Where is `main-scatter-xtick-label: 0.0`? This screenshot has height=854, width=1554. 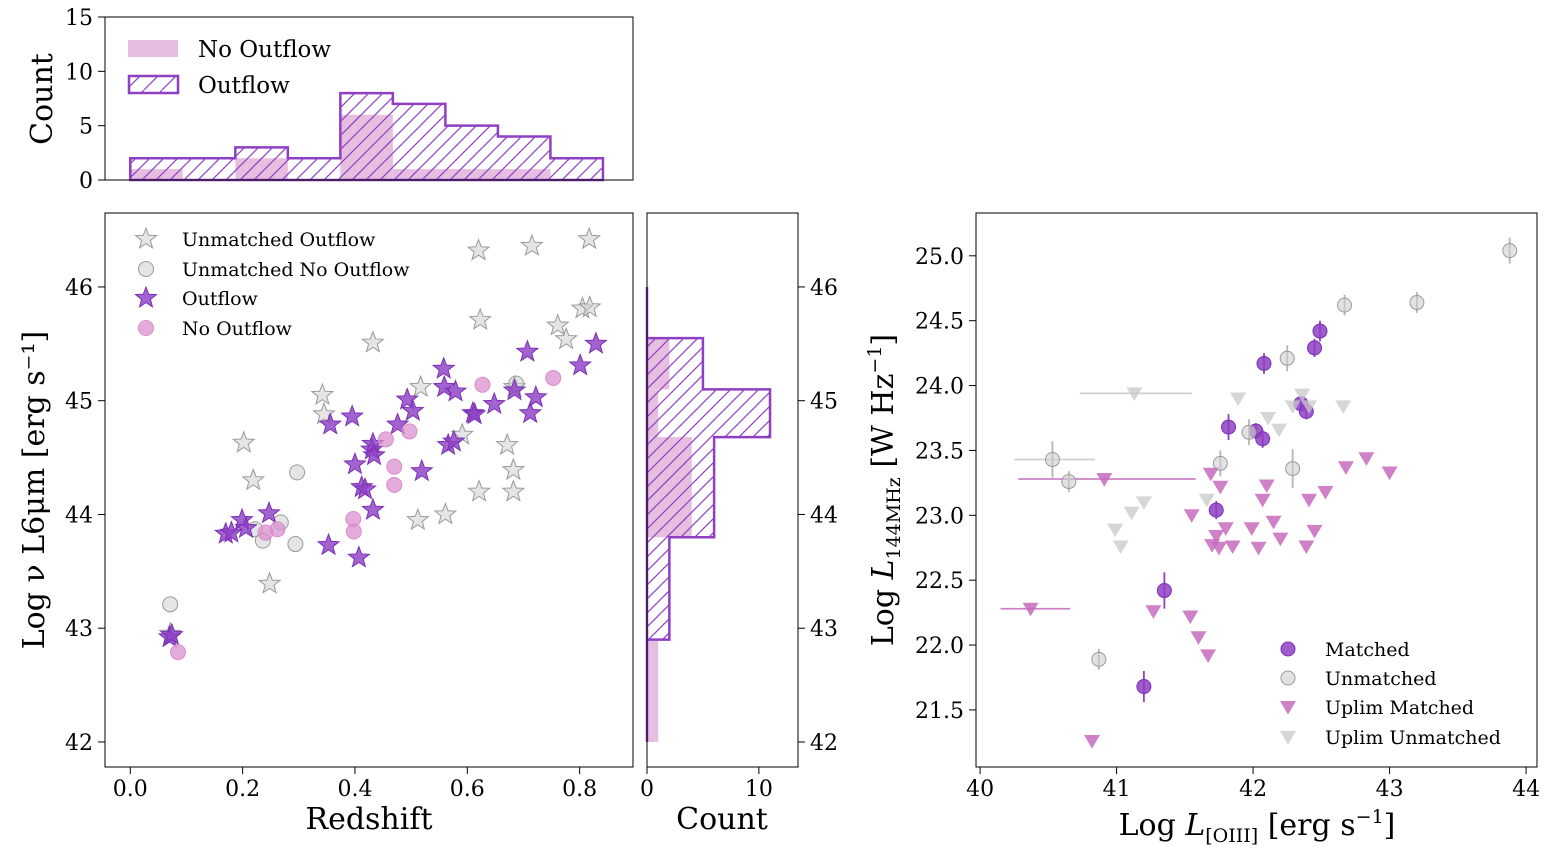
main-scatter-xtick-label: 0.0 is located at coordinates (130, 789).